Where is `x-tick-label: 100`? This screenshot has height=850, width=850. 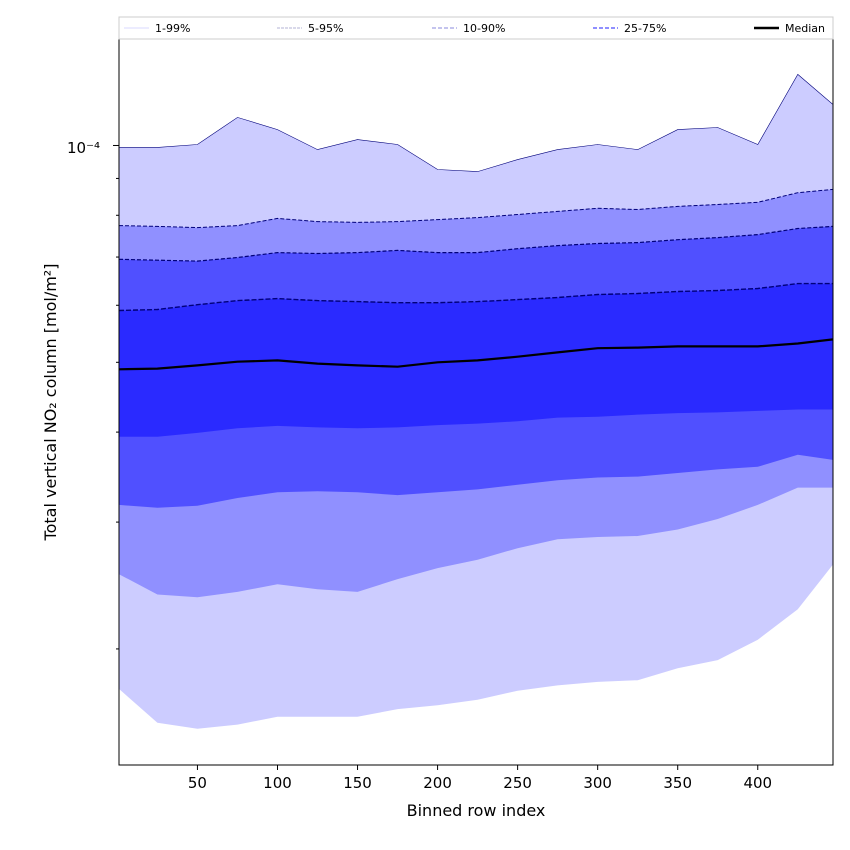 x-tick-label: 100 is located at coordinates (277, 783).